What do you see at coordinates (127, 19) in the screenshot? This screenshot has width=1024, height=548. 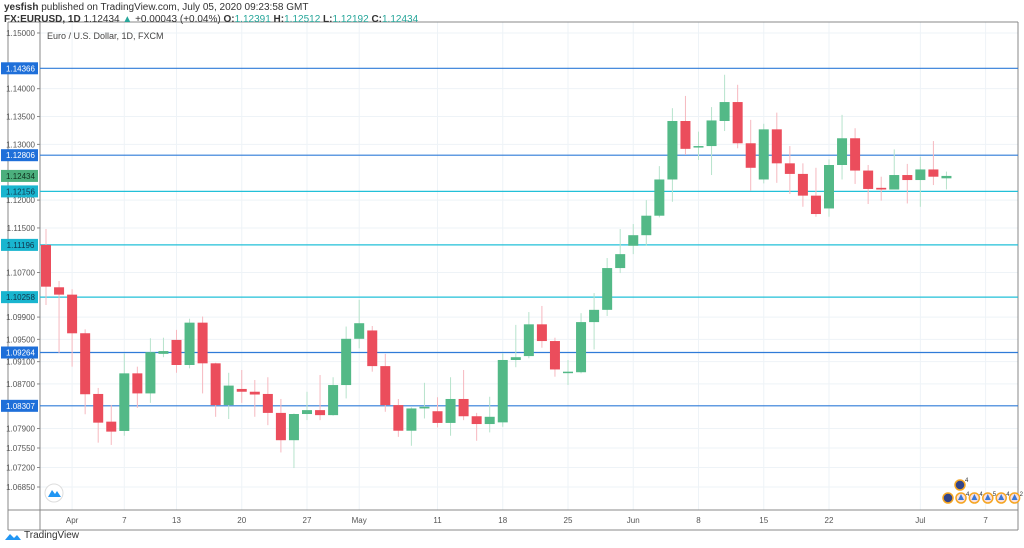 I see `up-arrow-icon: ▲` at bounding box center [127, 19].